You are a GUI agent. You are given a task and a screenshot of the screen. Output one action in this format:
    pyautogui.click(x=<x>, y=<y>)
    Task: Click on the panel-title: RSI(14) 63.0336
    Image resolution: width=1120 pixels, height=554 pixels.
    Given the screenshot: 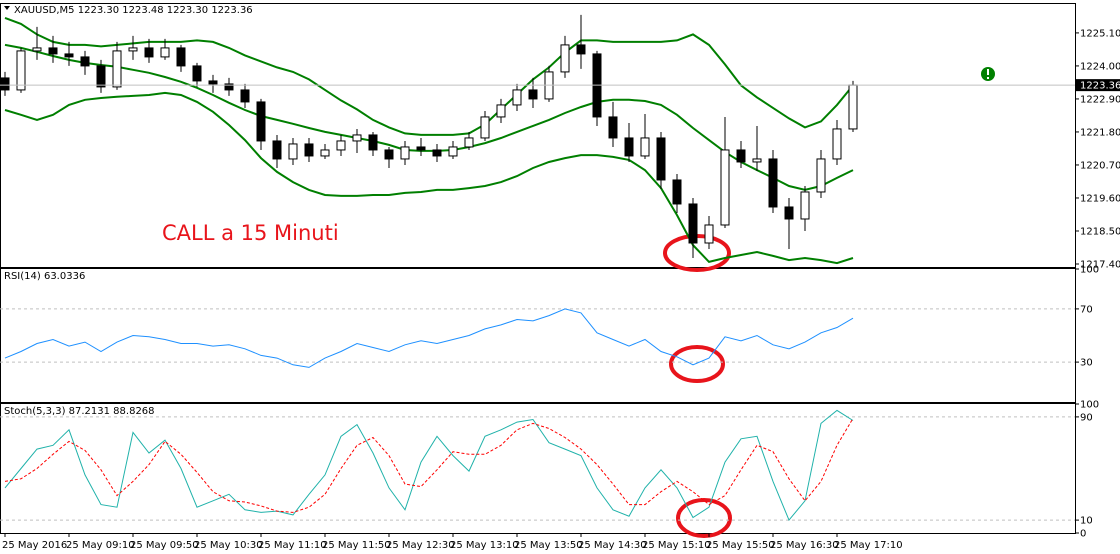 What is the action you would take?
    pyautogui.click(x=44, y=276)
    